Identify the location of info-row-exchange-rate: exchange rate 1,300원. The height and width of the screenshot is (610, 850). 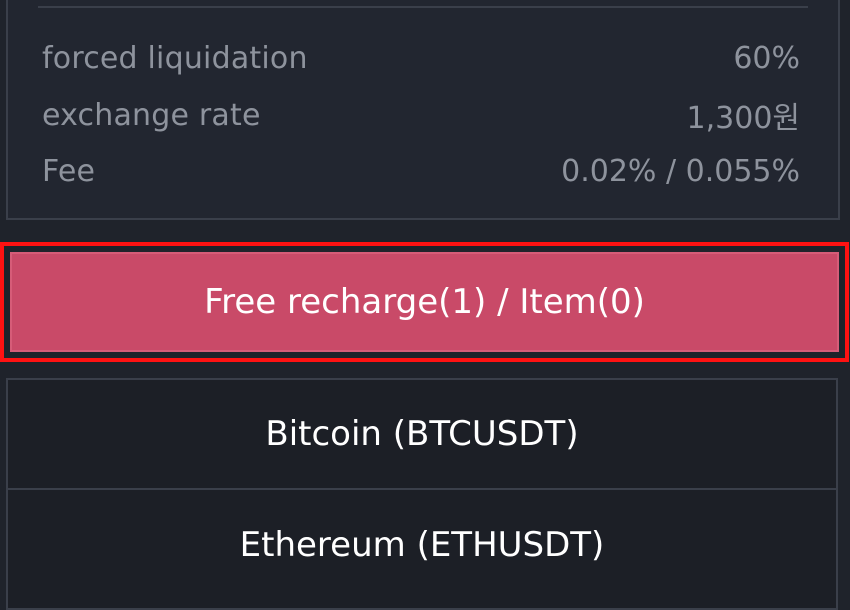
(421, 116).